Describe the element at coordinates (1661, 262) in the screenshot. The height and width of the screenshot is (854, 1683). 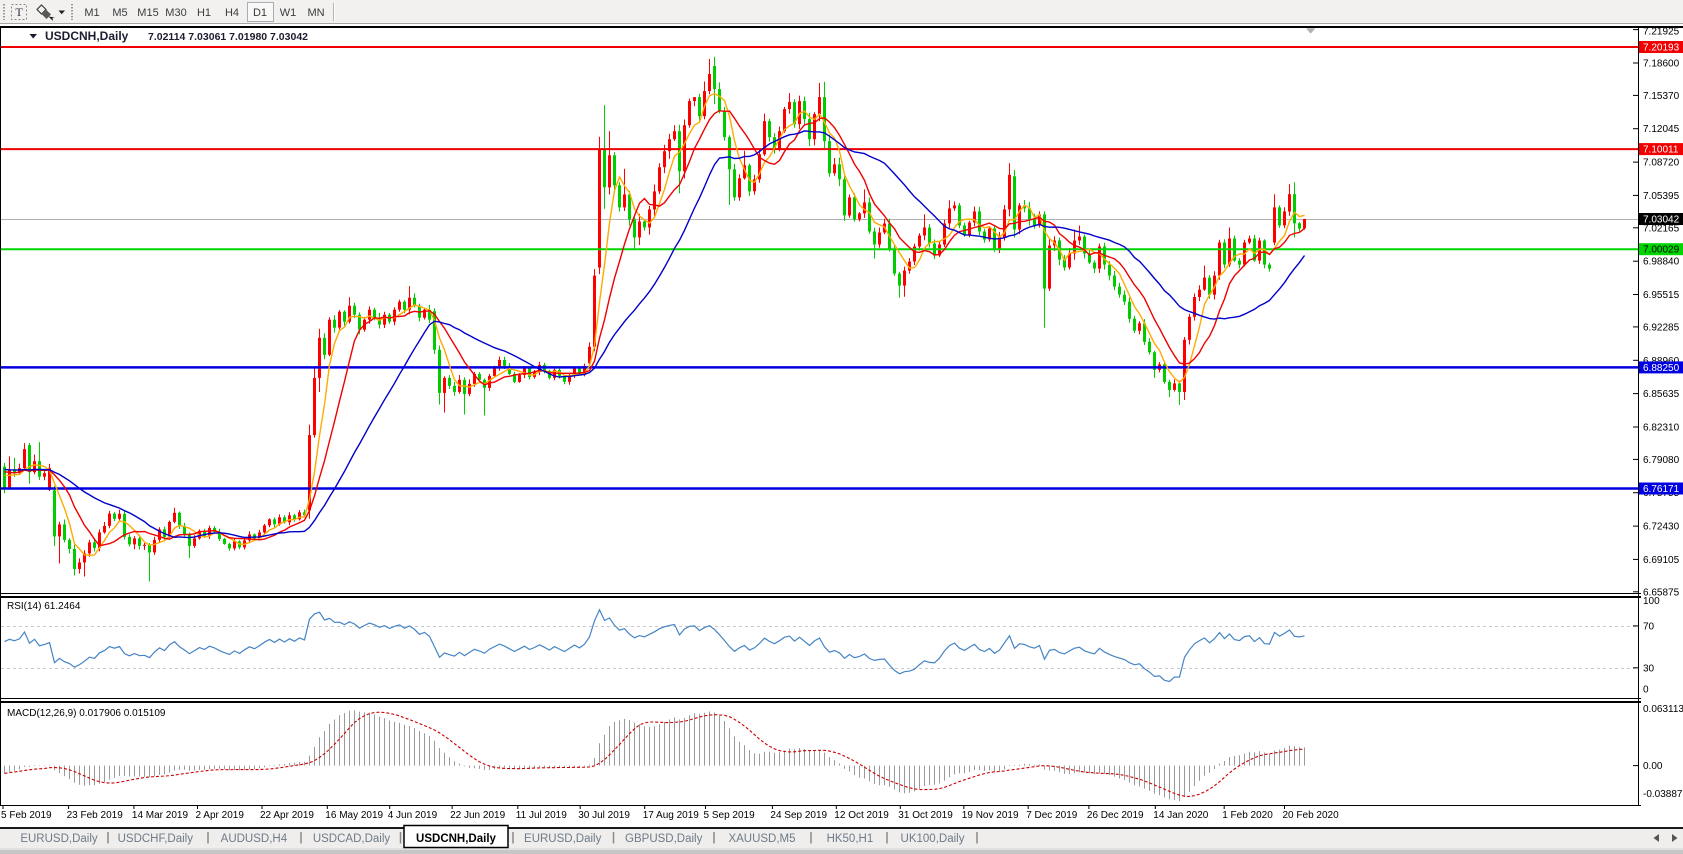
I see `svg-text: 6.98840` at that location.